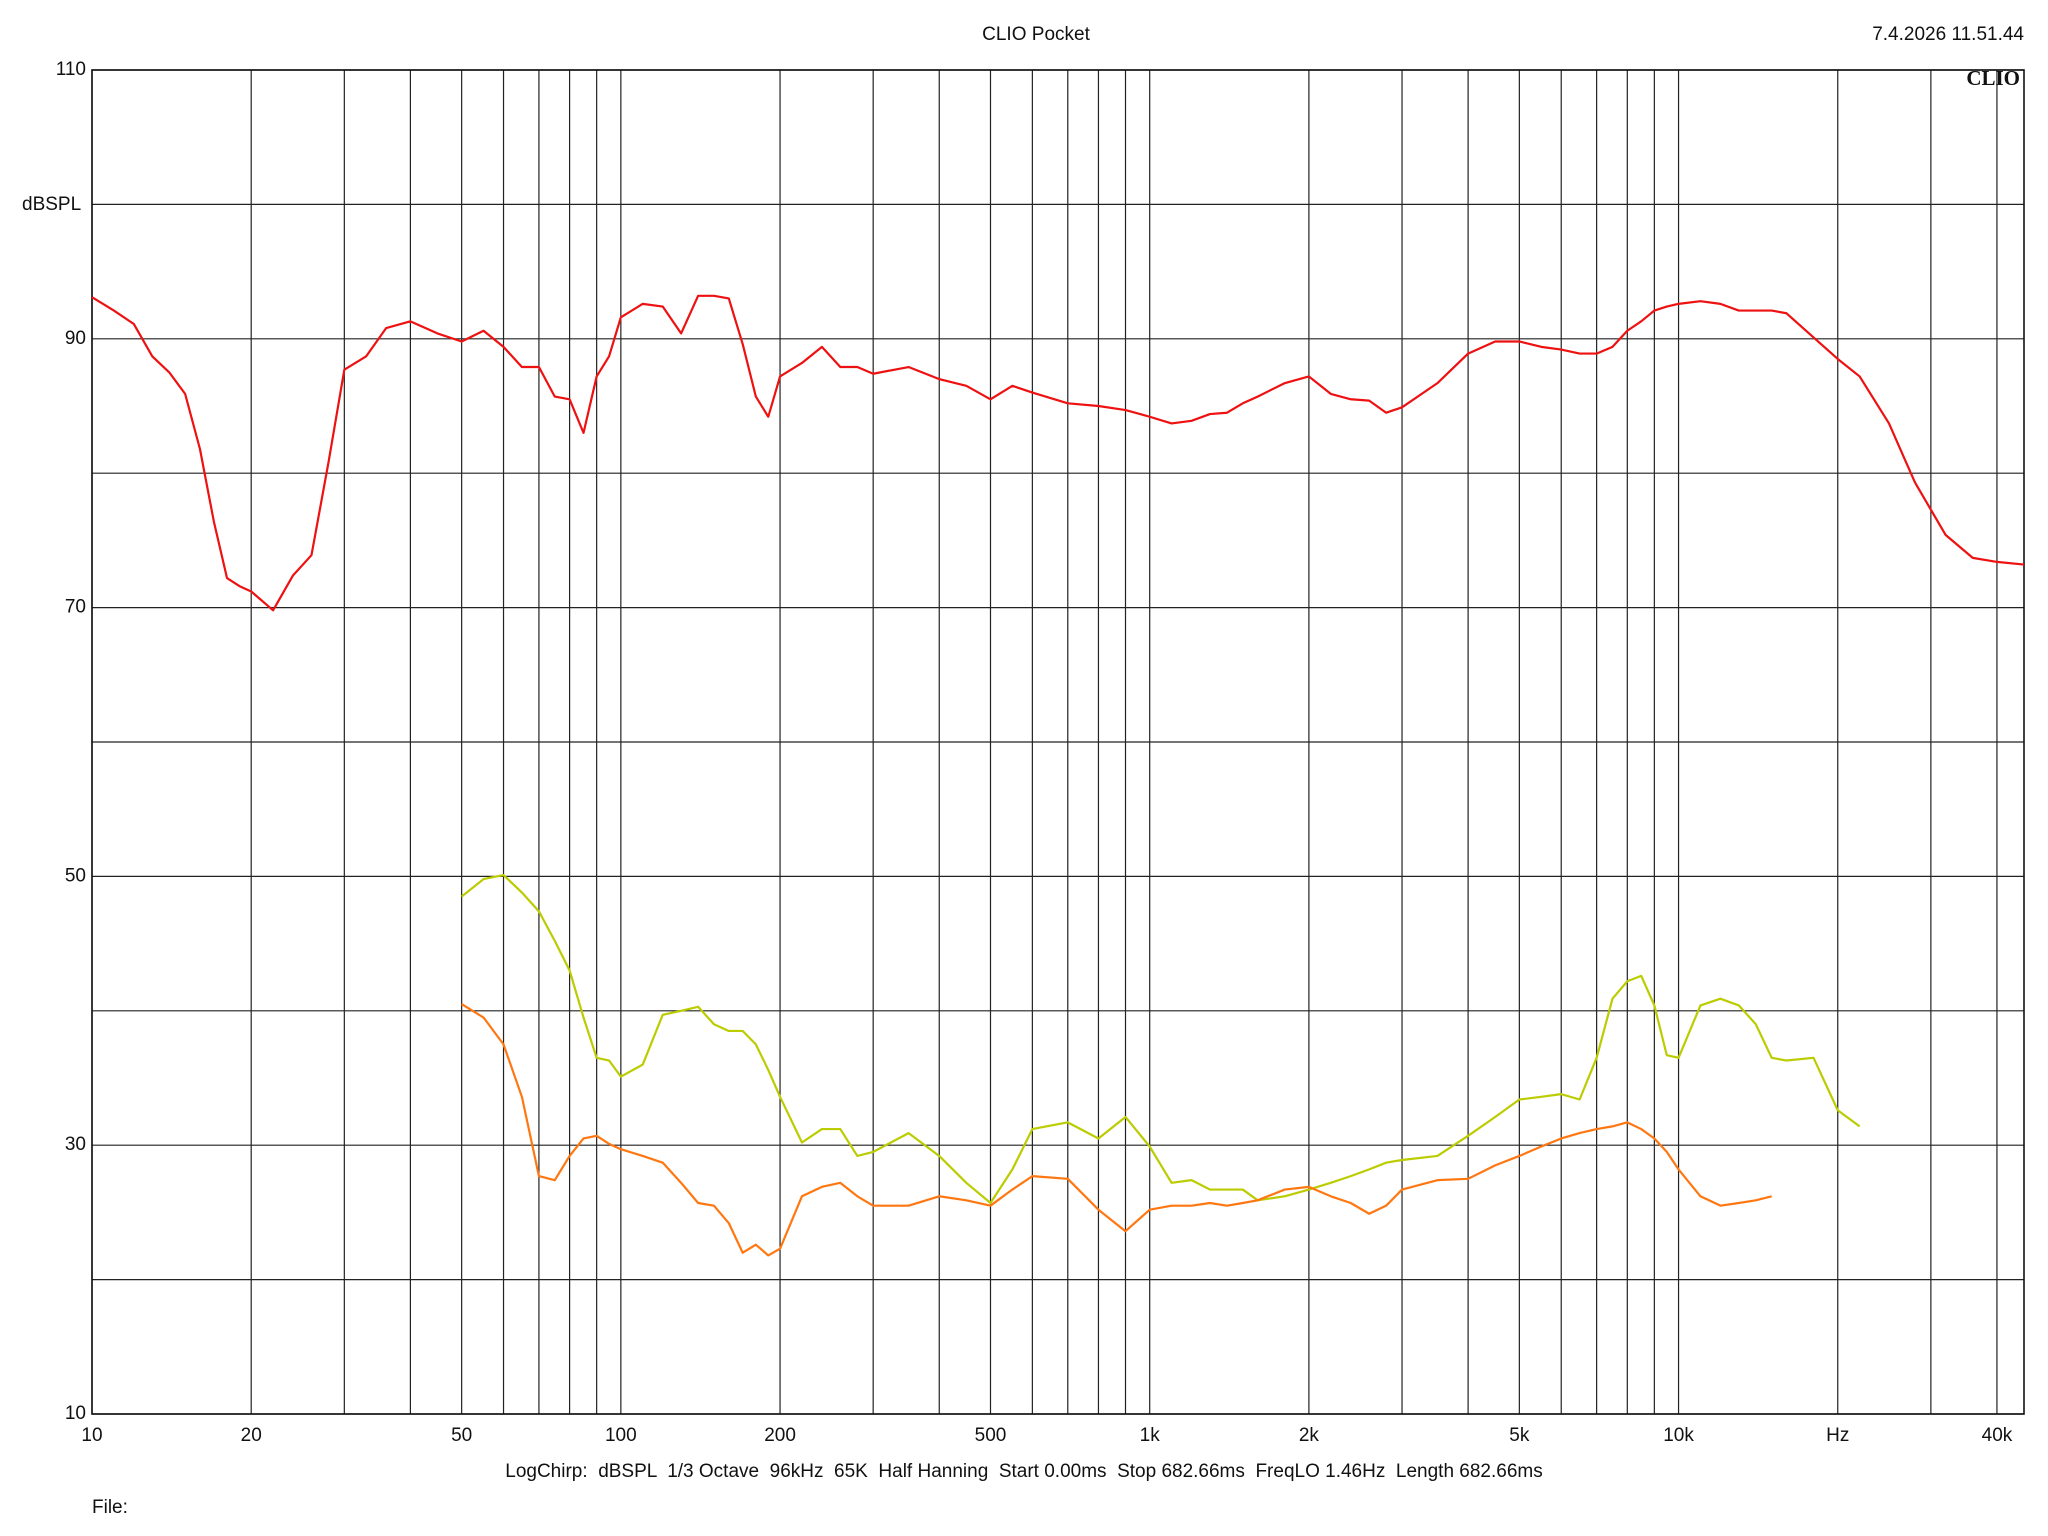  I want to click on x-tick-label: 2k, so click(1309, 1435).